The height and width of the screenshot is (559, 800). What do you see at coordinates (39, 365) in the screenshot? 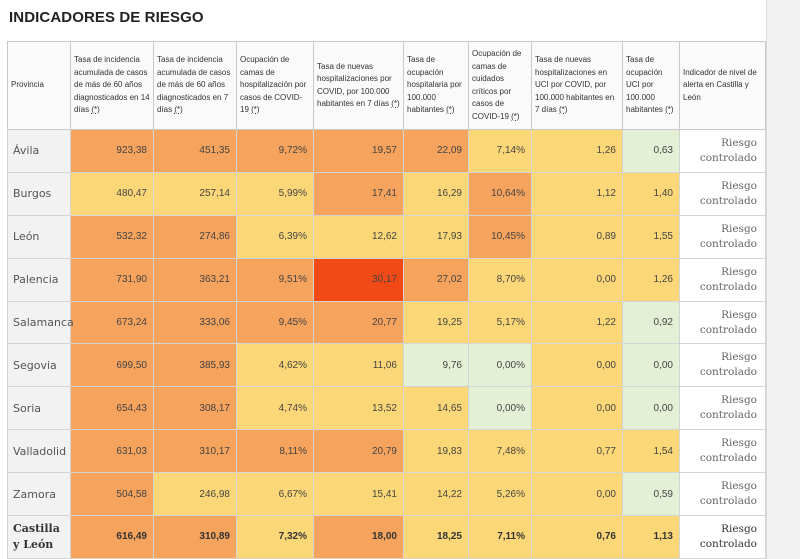
I see `province-name: Segovia` at bounding box center [39, 365].